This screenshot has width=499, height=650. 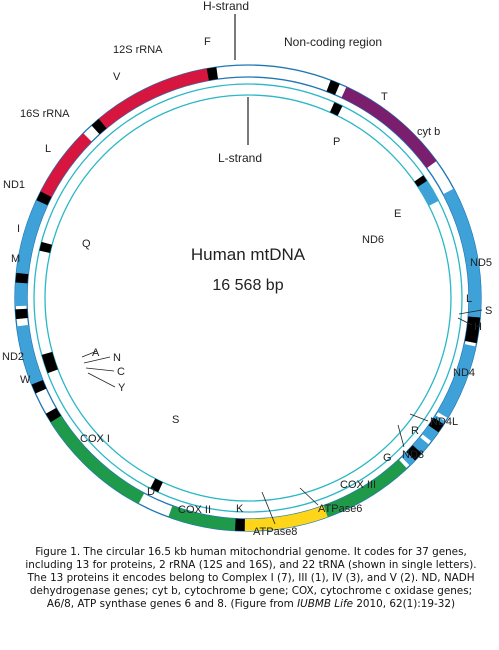 What do you see at coordinates (309, 496) in the screenshot?
I see `gene-leader-atpase6` at bounding box center [309, 496].